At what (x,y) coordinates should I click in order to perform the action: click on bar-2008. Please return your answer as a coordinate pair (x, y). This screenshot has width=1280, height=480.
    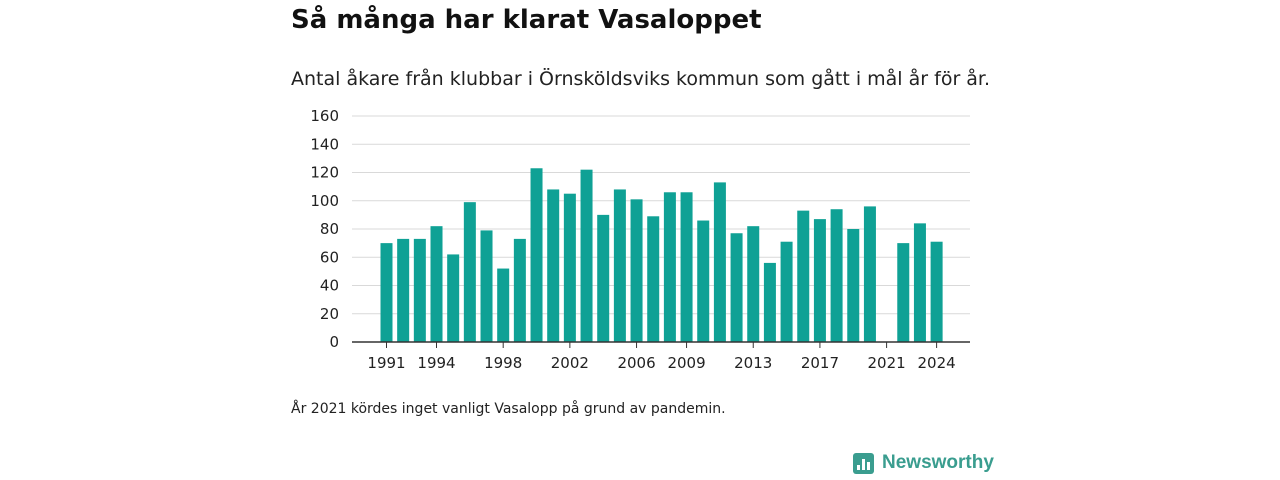
    Looking at the image, I should click on (669, 267).